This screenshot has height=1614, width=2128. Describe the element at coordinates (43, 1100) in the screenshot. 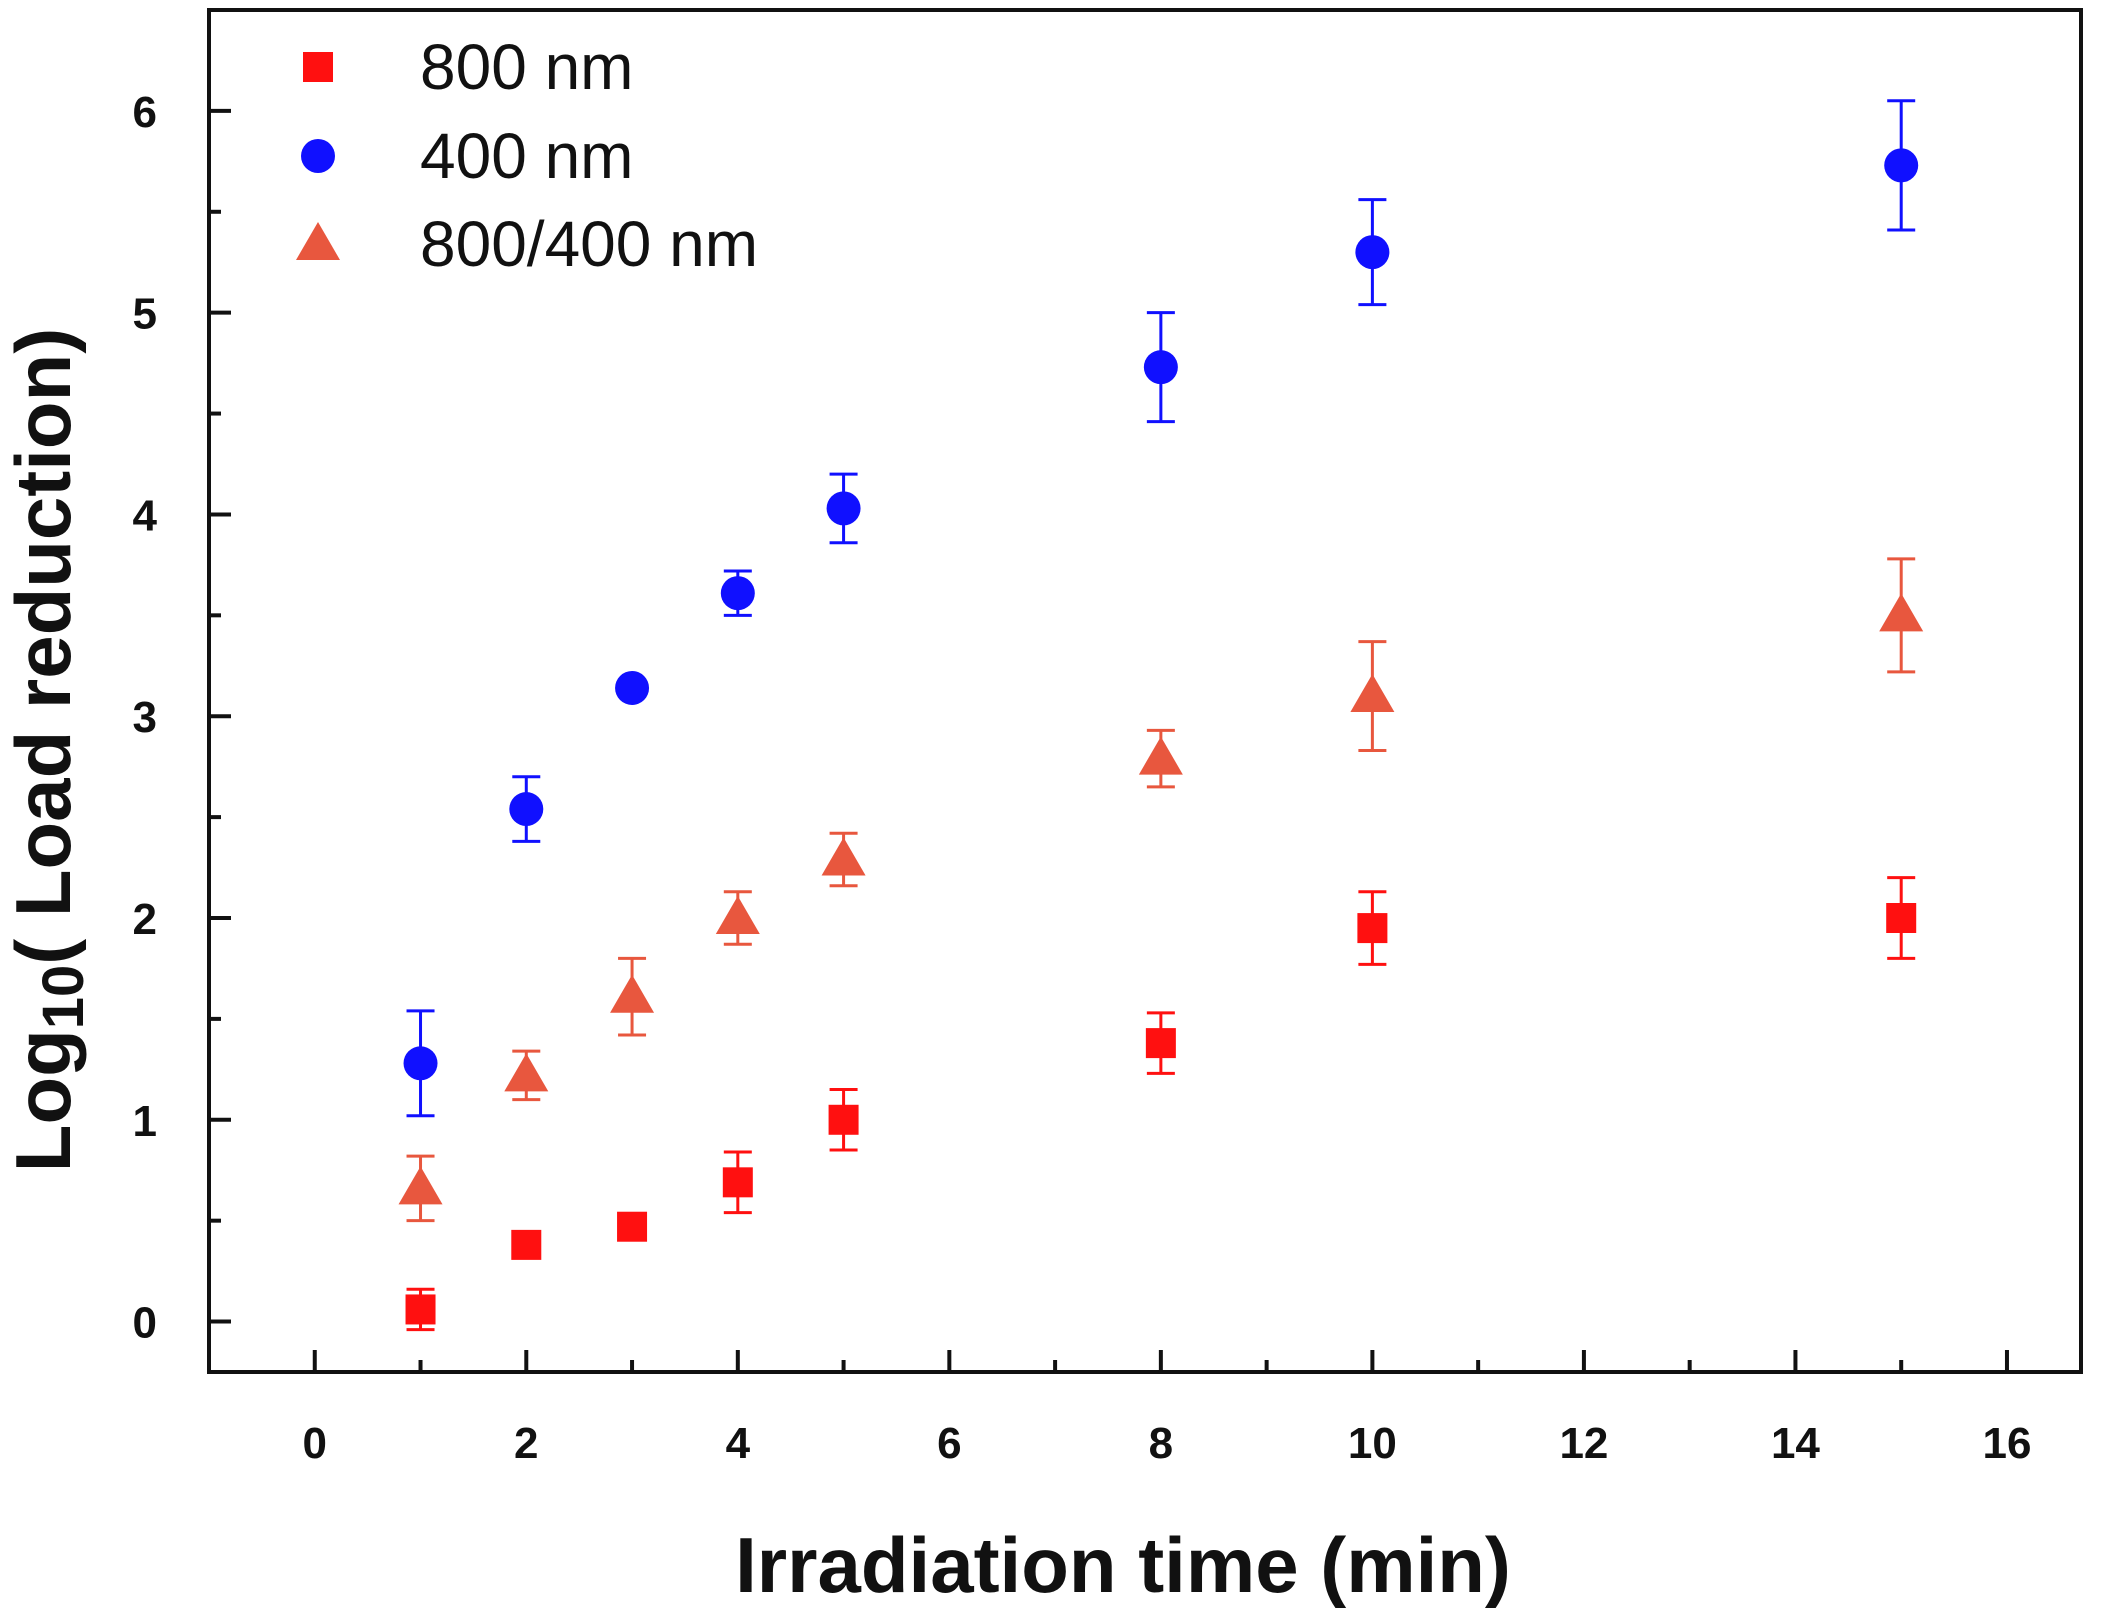

I see `y-axis-title-main: Log` at that location.